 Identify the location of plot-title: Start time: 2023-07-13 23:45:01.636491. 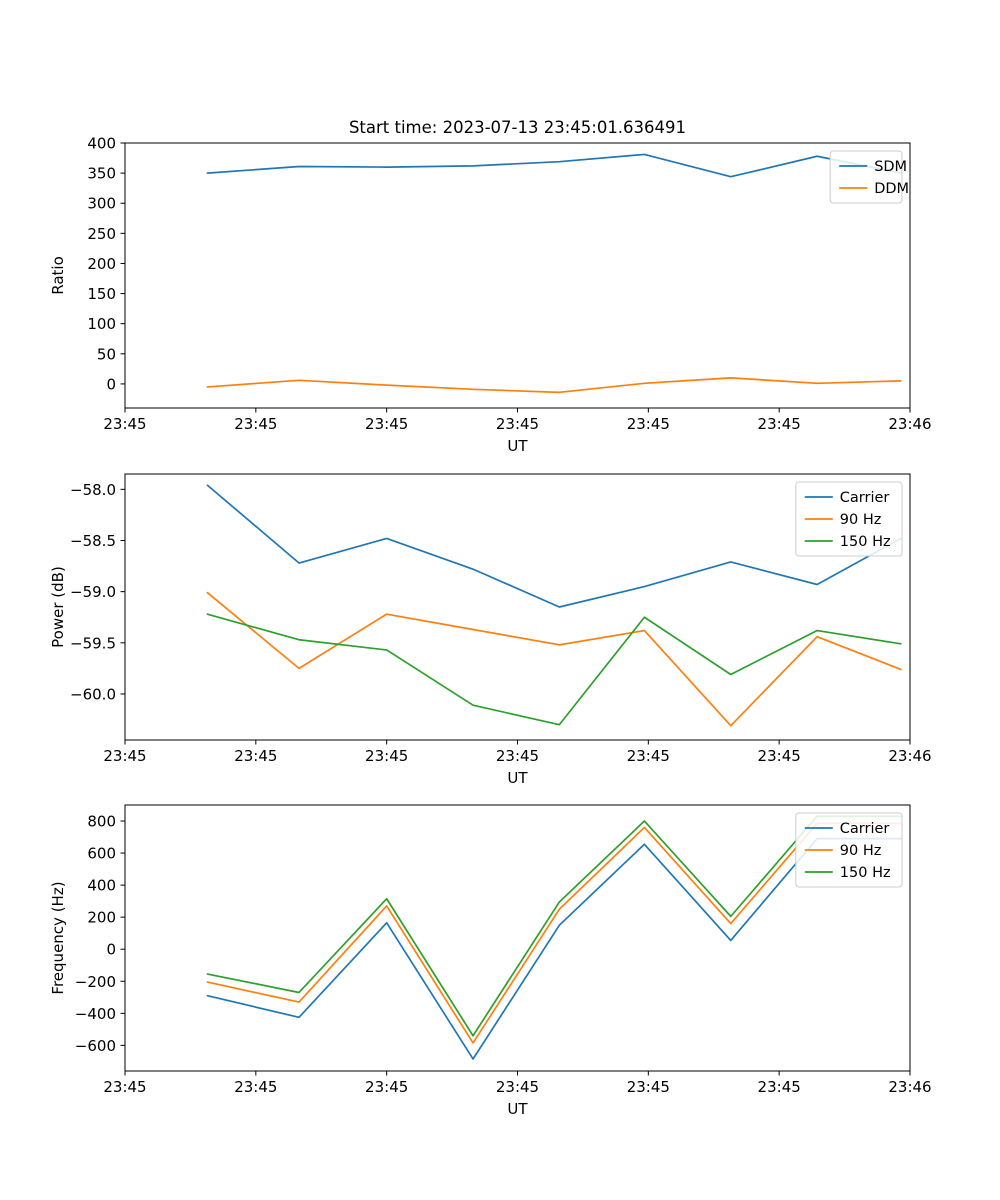
(517, 127).